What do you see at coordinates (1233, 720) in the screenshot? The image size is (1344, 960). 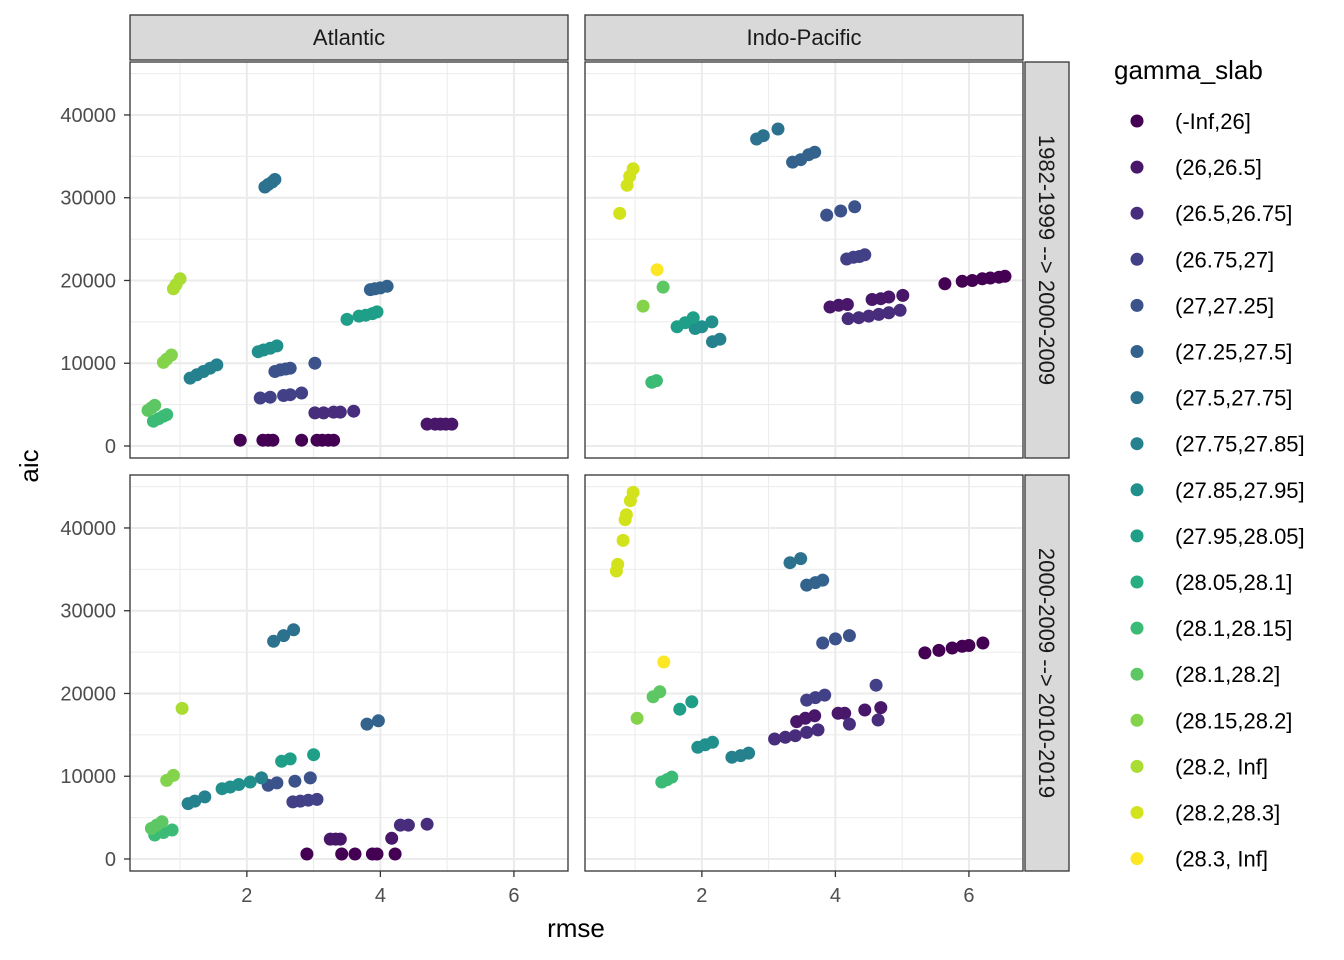 I see `legend-label: (28.15,28.2]` at bounding box center [1233, 720].